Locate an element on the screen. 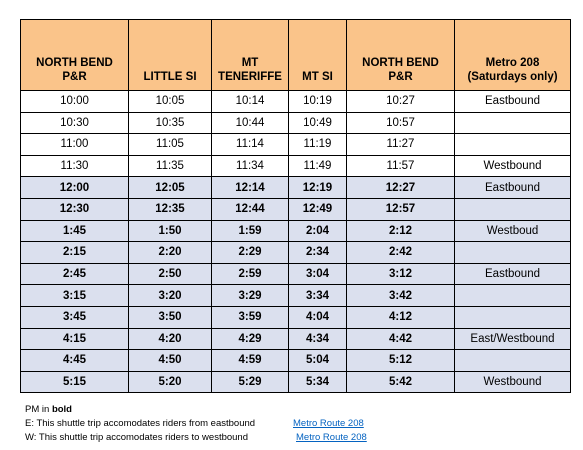 The image size is (583, 450). table-row: 11:30 11:35 11:34 11:49 11:57 Westbound is located at coordinates (295, 166).